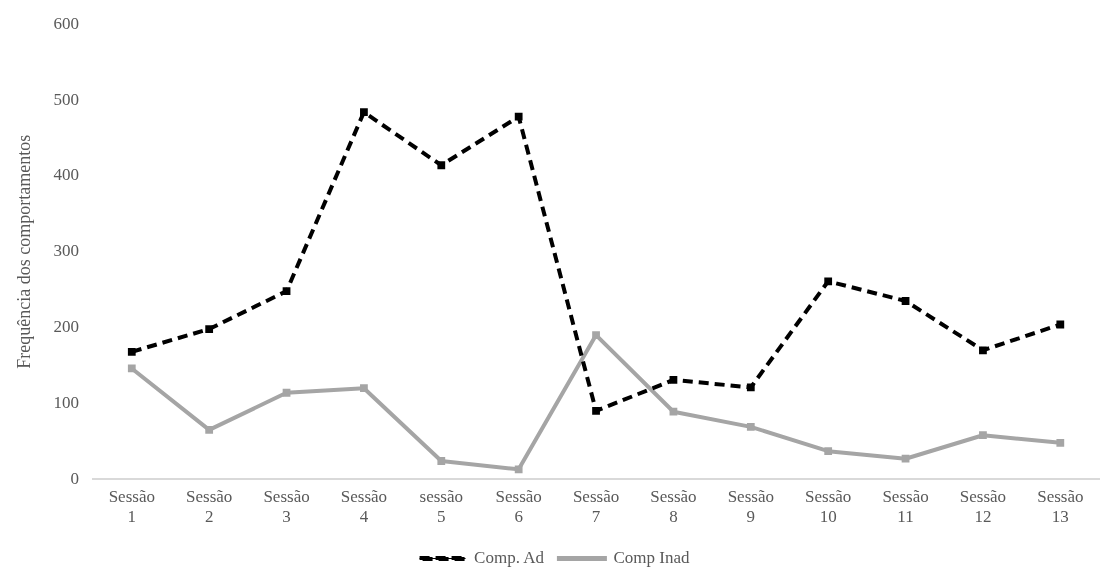 The width and height of the screenshot is (1111, 583). Describe the element at coordinates (673, 506) in the screenshot. I see `x-tick-label: Sessão 8` at that location.